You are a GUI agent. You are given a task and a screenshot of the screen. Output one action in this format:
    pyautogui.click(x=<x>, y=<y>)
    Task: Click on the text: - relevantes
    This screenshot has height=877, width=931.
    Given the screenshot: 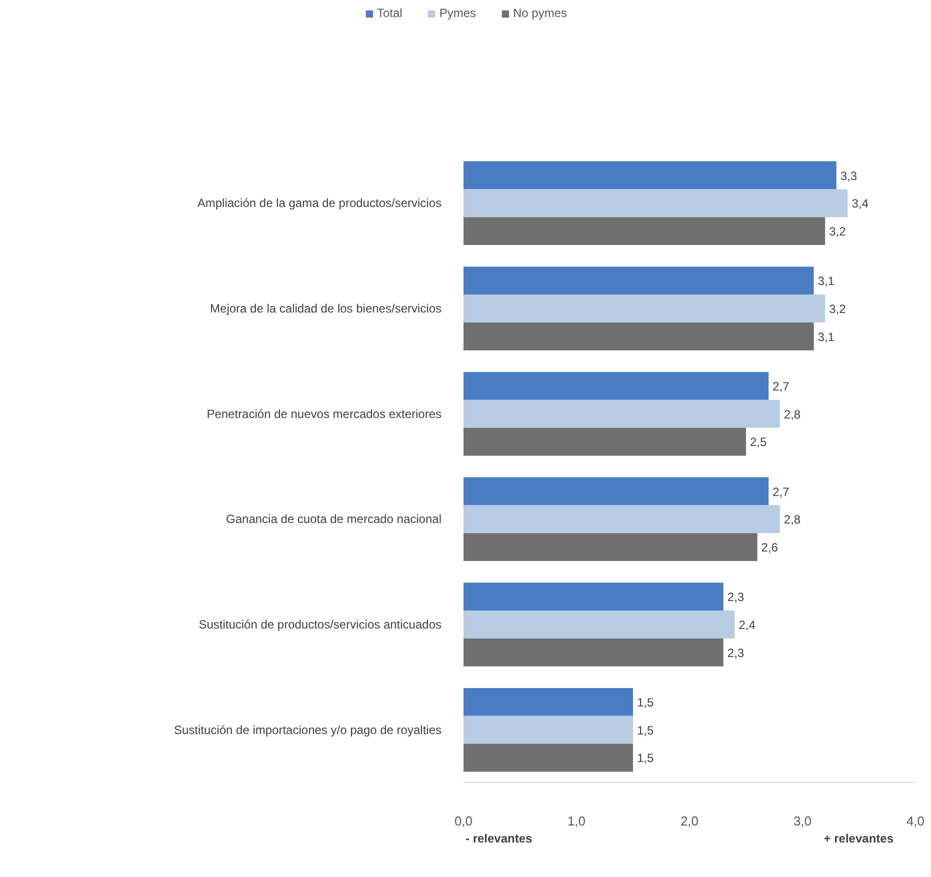 What is the action you would take?
    pyautogui.click(x=499, y=839)
    